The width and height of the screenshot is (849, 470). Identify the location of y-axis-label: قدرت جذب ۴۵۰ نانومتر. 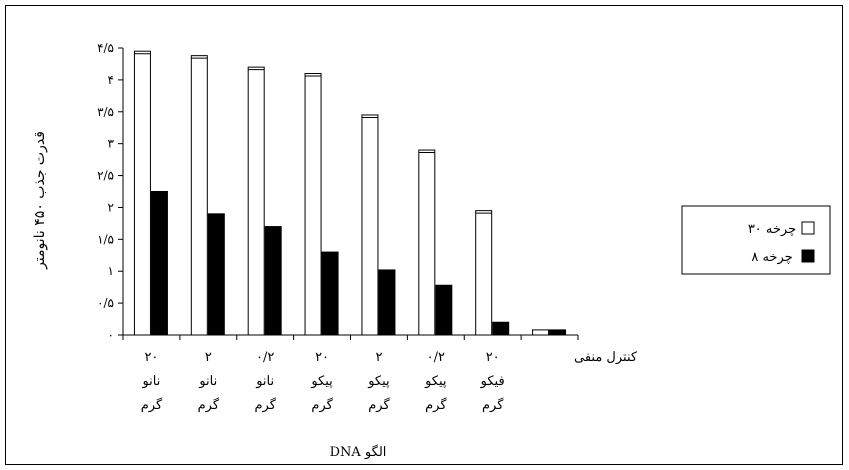
(40, 200).